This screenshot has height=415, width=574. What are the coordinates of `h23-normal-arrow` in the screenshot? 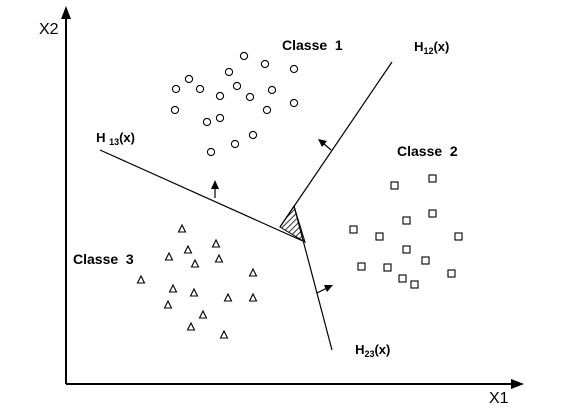 It's located at (324, 289).